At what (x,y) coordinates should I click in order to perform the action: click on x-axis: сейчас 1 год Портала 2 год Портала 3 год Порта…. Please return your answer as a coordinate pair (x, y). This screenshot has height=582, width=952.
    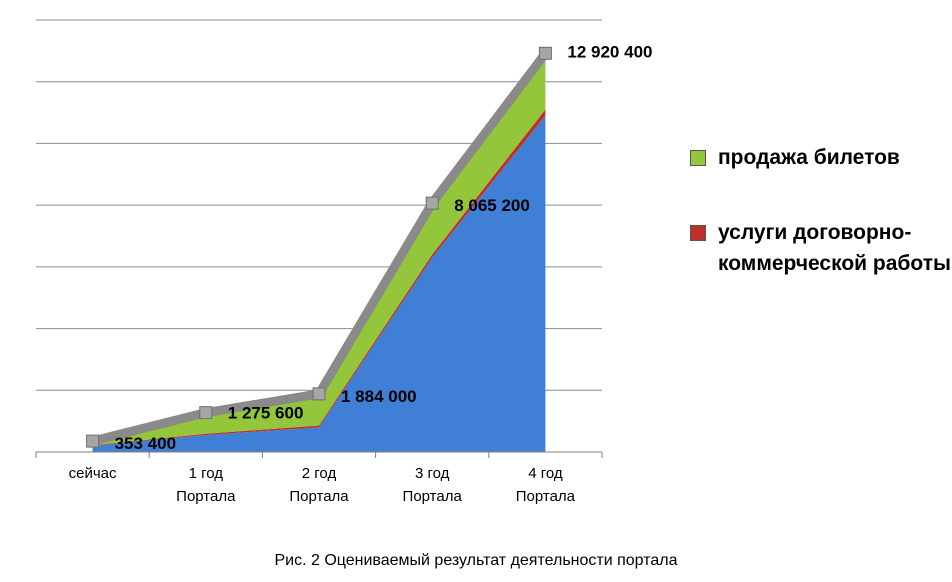
    Looking at the image, I should click on (319, 478).